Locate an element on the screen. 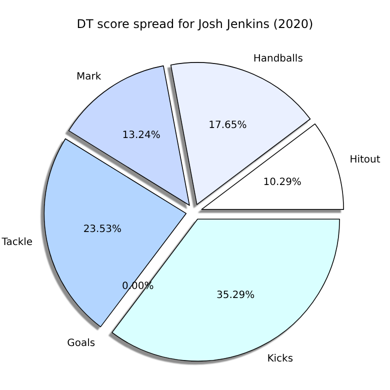  data-label: 10.29% is located at coordinates (282, 182).